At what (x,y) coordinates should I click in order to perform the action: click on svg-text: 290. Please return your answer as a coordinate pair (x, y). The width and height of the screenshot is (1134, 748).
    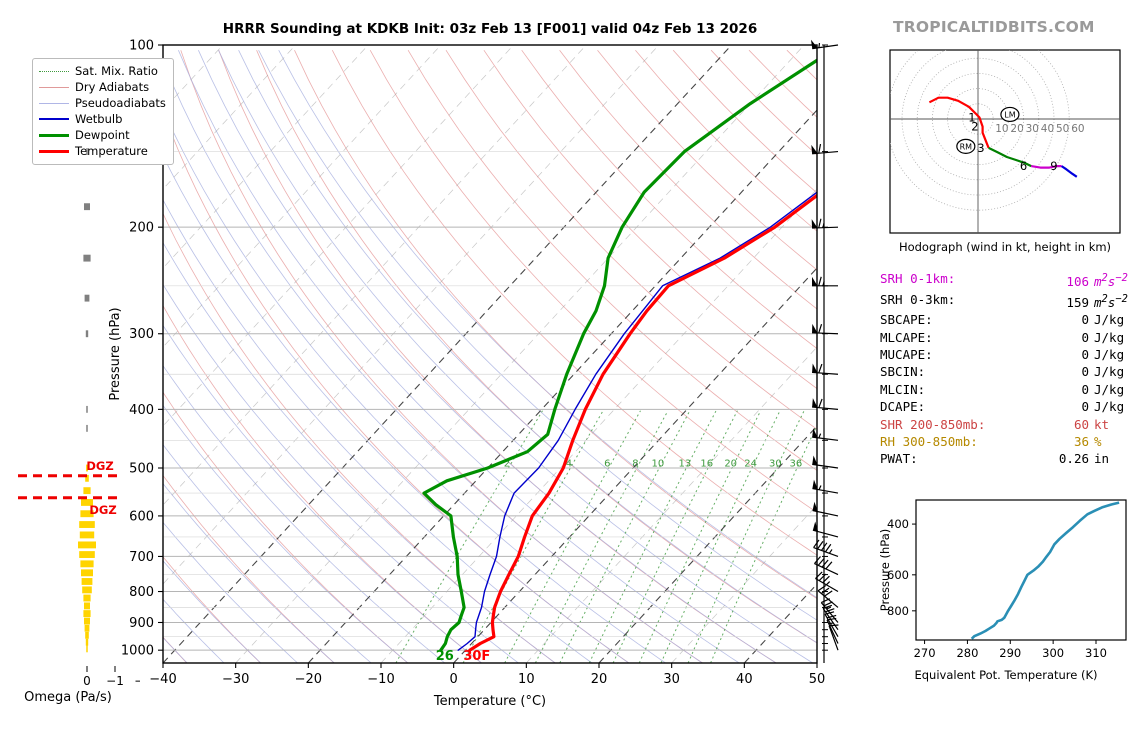
    Looking at the image, I should click on (1010, 653).